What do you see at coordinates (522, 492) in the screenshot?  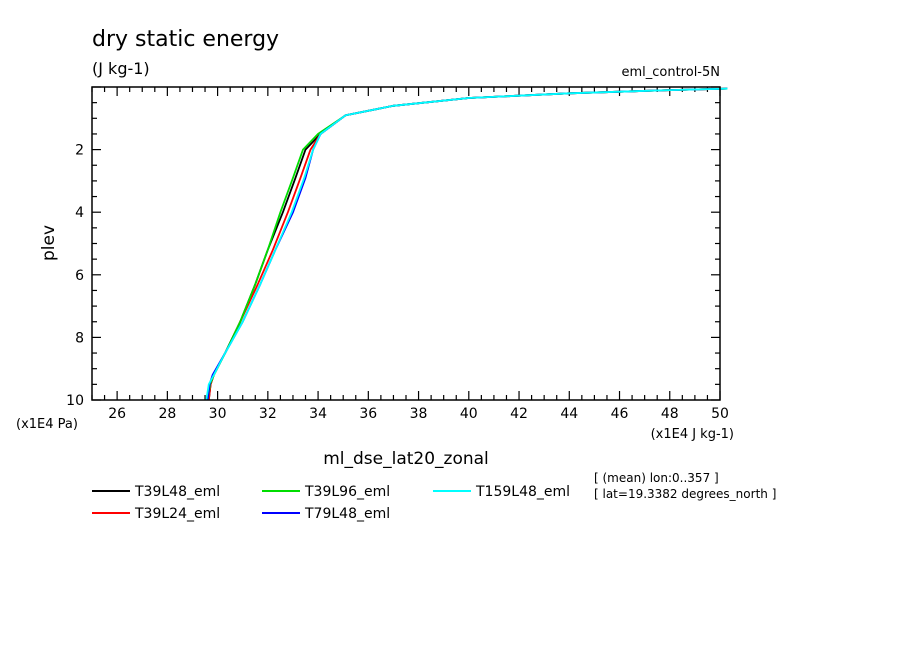 I see `legend-label: T159L48_eml` at bounding box center [522, 492].